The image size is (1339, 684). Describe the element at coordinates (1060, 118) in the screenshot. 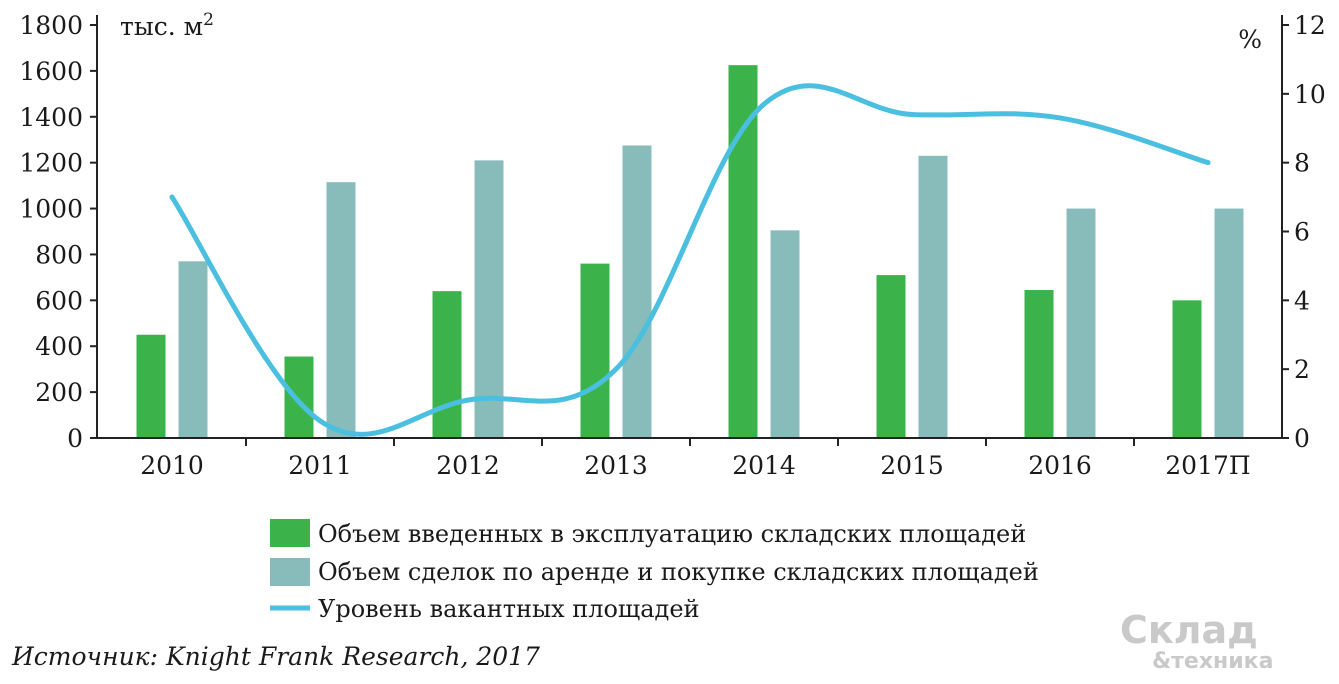

I see `vacancy-point-2016` at that location.